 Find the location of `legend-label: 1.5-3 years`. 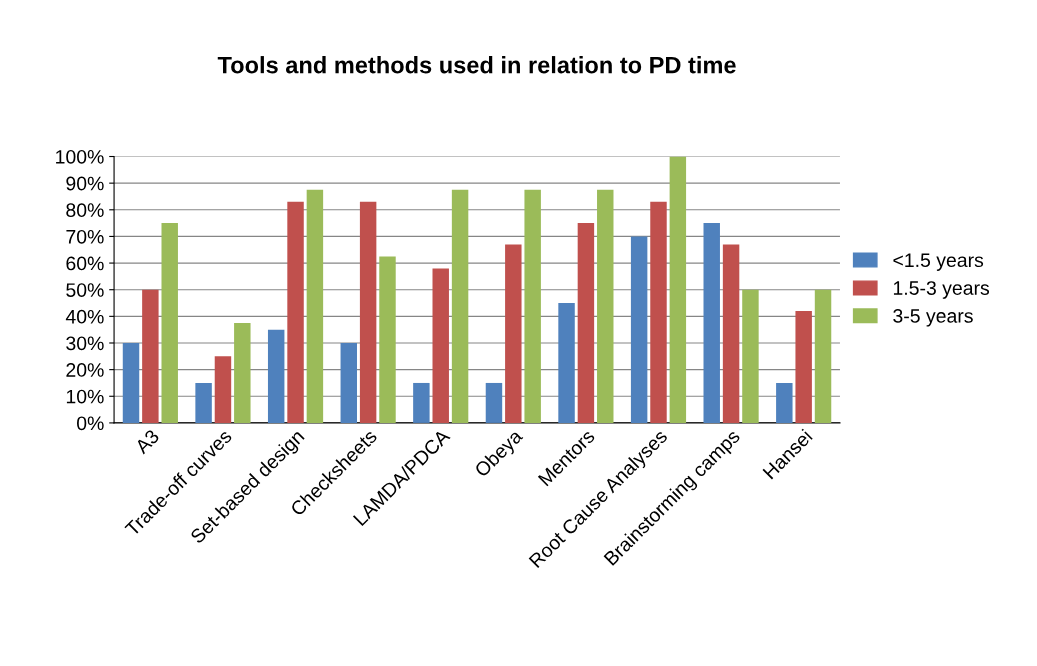

legend-label: 1.5-3 years is located at coordinates (941, 290).